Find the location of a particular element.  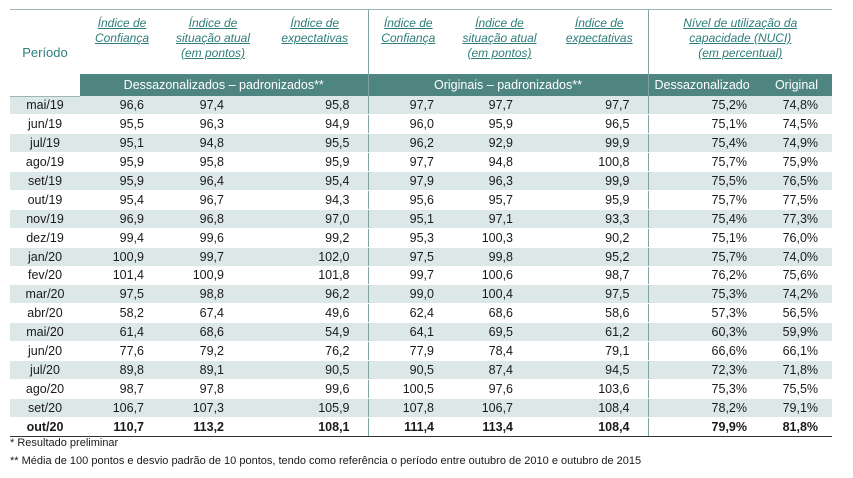

value-cell: 49,6 is located at coordinates (315, 313).